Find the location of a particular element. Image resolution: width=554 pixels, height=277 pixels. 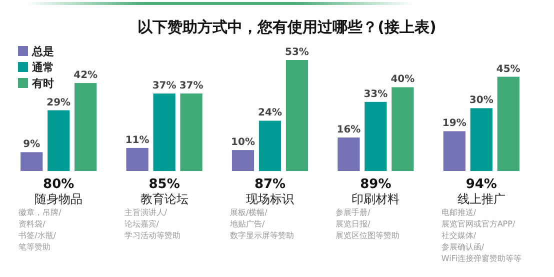

text: 87% is located at coordinates (270, 184).